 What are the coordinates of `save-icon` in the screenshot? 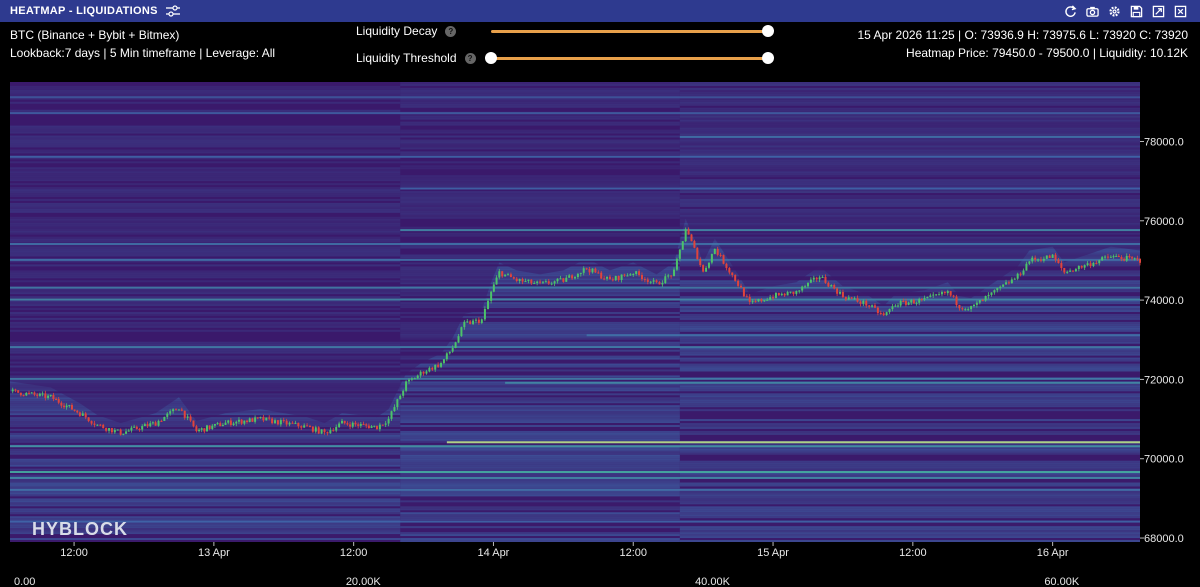 It's located at (1136, 11).